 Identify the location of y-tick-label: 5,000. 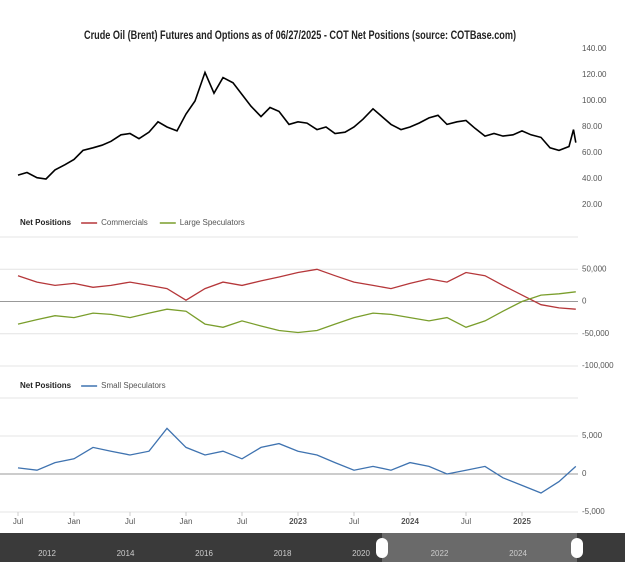
(592, 435).